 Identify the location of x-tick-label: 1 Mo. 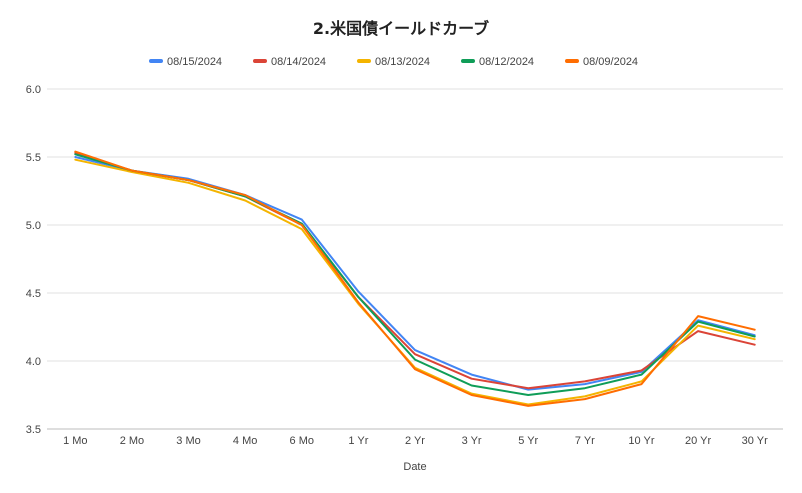
(75, 441).